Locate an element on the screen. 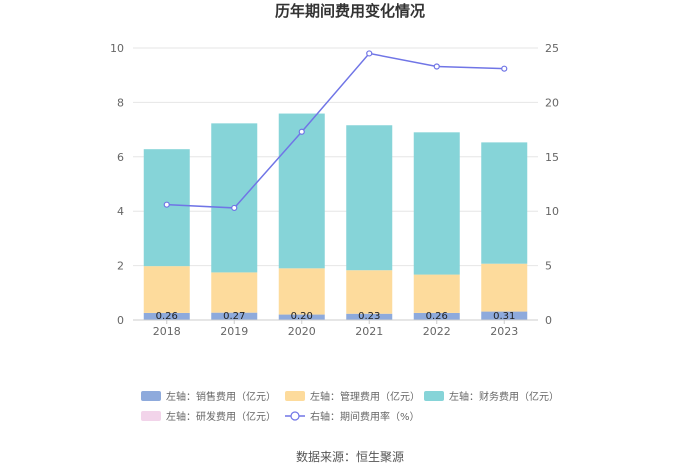  right-tick-label: 5 is located at coordinates (548, 266).